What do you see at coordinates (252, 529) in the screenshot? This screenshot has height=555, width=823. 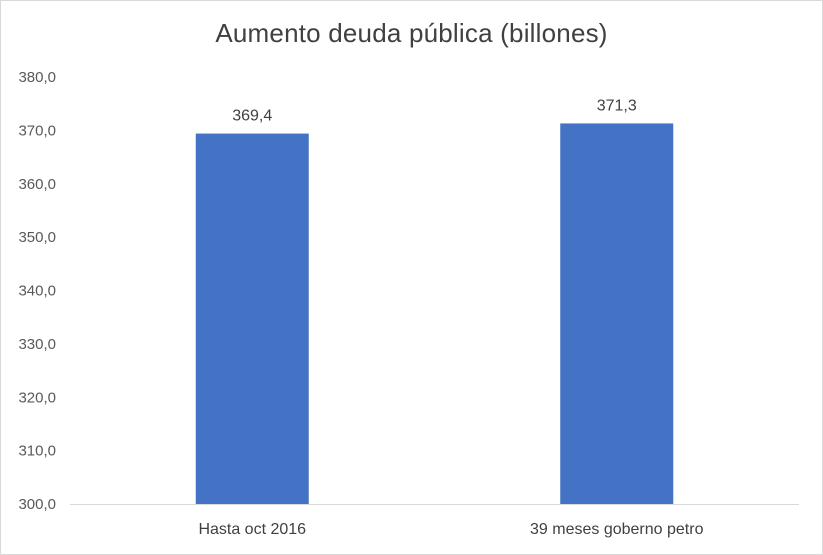 I see `x-category-label: Hasta oct 2016` at bounding box center [252, 529].